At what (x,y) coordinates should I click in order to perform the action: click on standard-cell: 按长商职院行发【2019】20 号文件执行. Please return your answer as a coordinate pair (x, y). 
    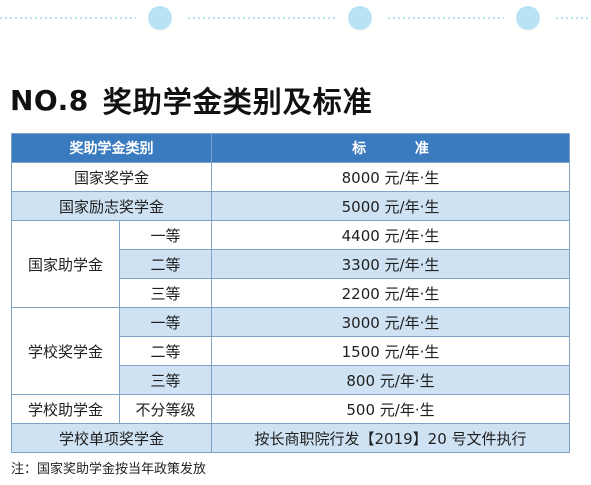
    Looking at the image, I should click on (390, 438).